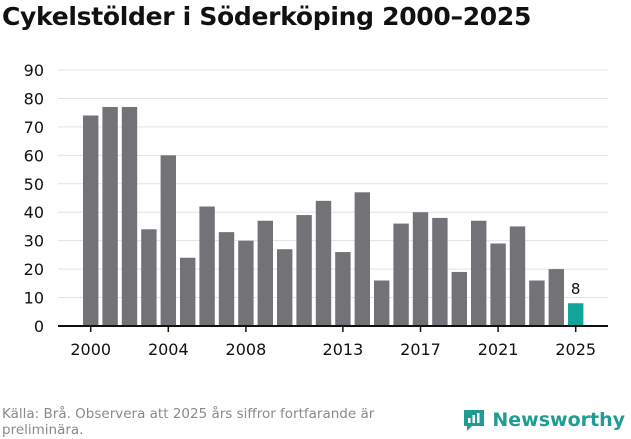 This screenshot has height=439, width=631. I want to click on bar-2017, so click(420, 269).